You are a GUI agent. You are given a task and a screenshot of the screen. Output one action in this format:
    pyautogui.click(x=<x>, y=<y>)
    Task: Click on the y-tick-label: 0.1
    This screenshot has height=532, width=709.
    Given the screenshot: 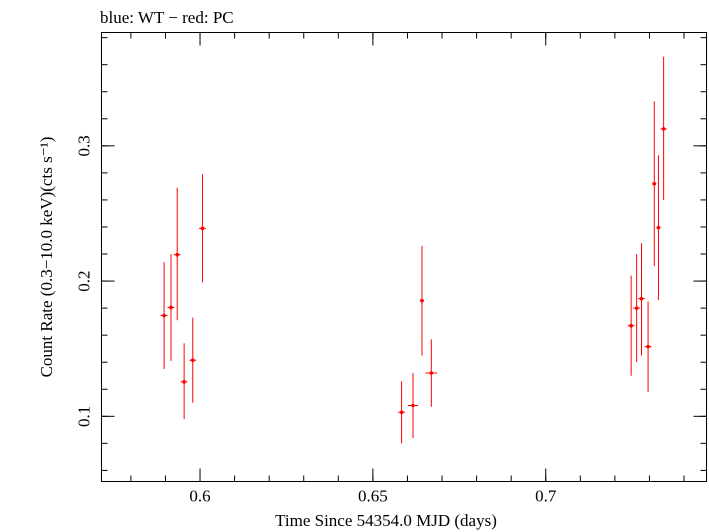 What is the action you would take?
    pyautogui.click(x=84, y=416)
    